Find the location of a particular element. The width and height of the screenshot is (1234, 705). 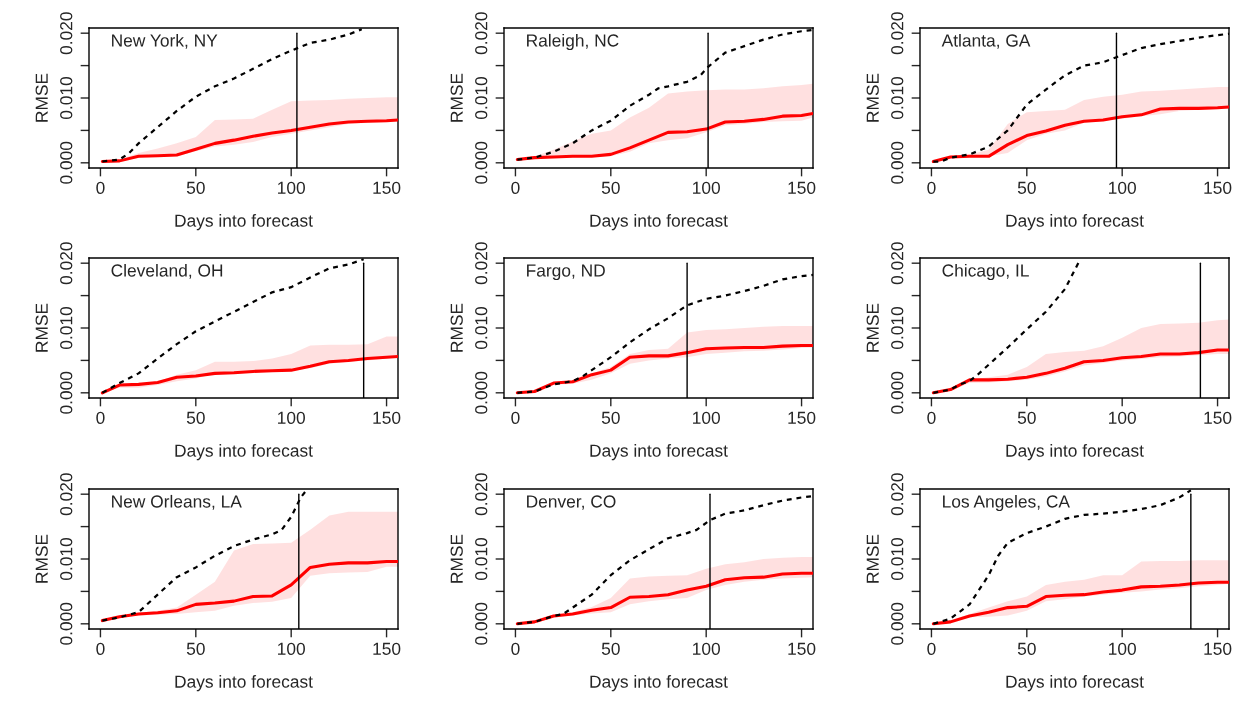

chart-title: New Orleans, LA is located at coordinates (177, 502).